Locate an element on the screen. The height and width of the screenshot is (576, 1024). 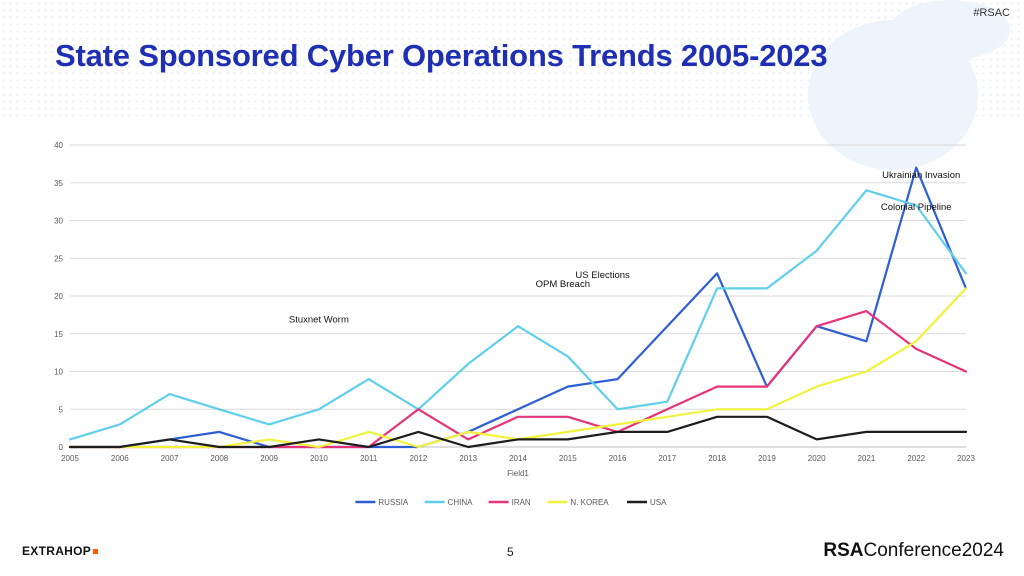
legend-label: N. KOREA is located at coordinates (589, 502).